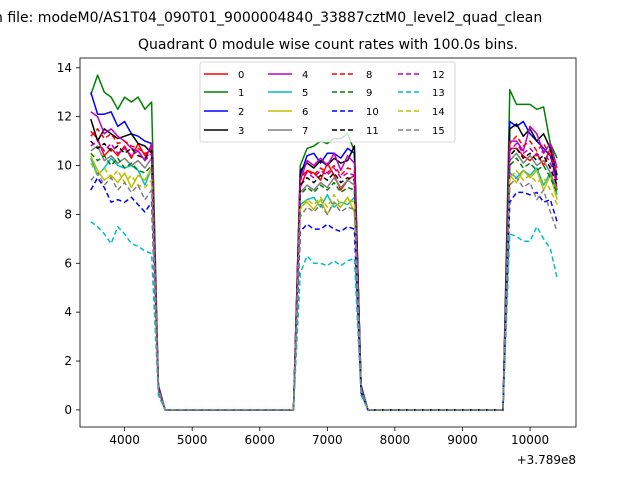 The width and height of the screenshot is (640, 480). I want to click on x-tick-label-9000: 9000, so click(462, 440).